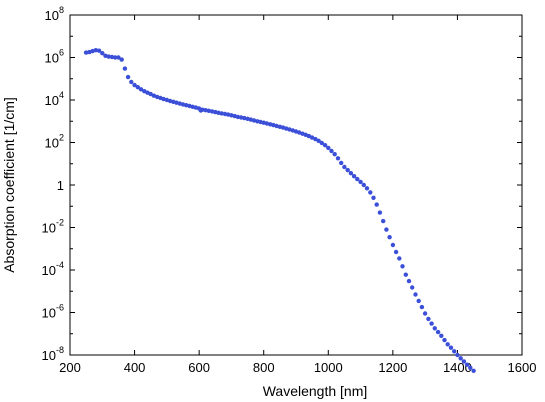 The height and width of the screenshot is (402, 545). I want to click on y-tick-label: 10⁻⁶, so click(53, 312).